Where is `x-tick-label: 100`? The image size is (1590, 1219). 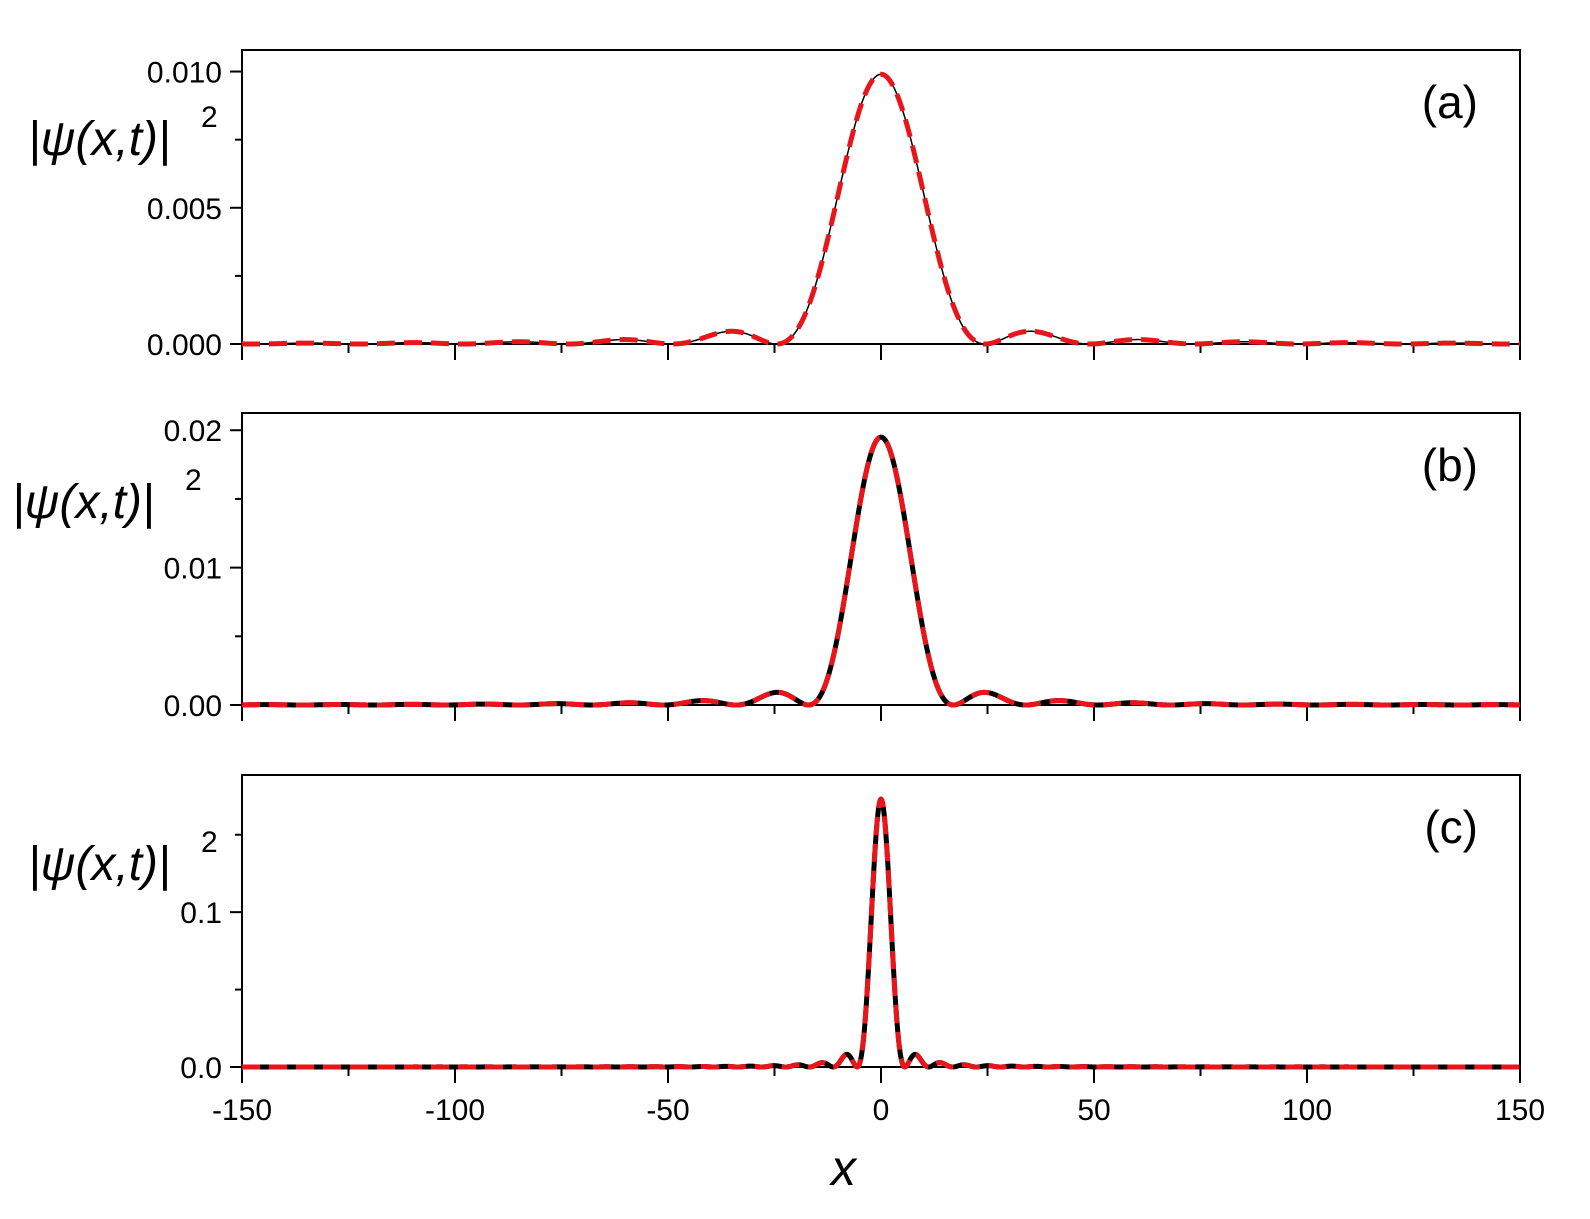
x-tick-label: 100 is located at coordinates (1307, 1110).